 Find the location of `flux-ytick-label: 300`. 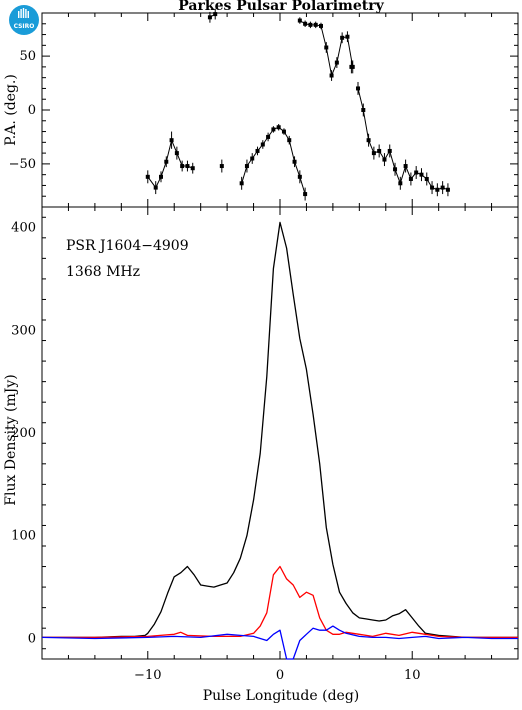

flux-ytick-label: 300 is located at coordinates (23, 330).